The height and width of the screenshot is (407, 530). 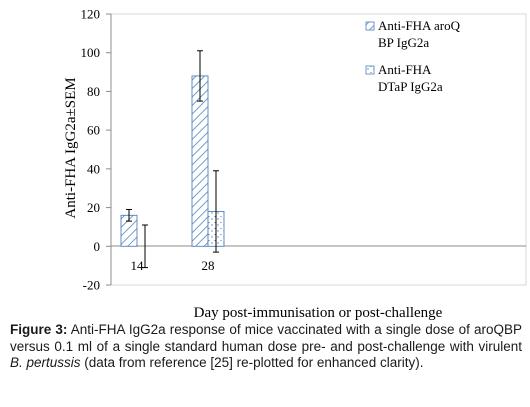 I want to click on legend-swatch-aroqbp, so click(x=370, y=26).